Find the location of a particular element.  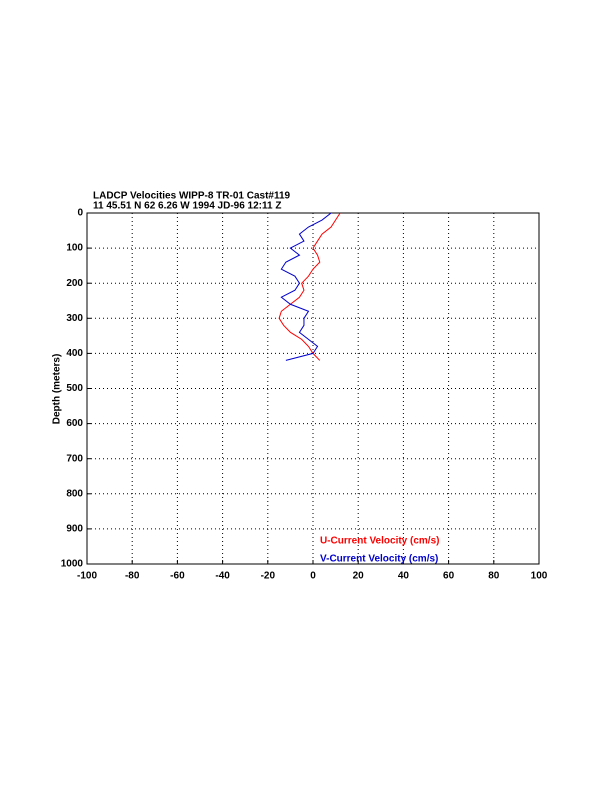

x-tick-label: 20 is located at coordinates (359, 576).